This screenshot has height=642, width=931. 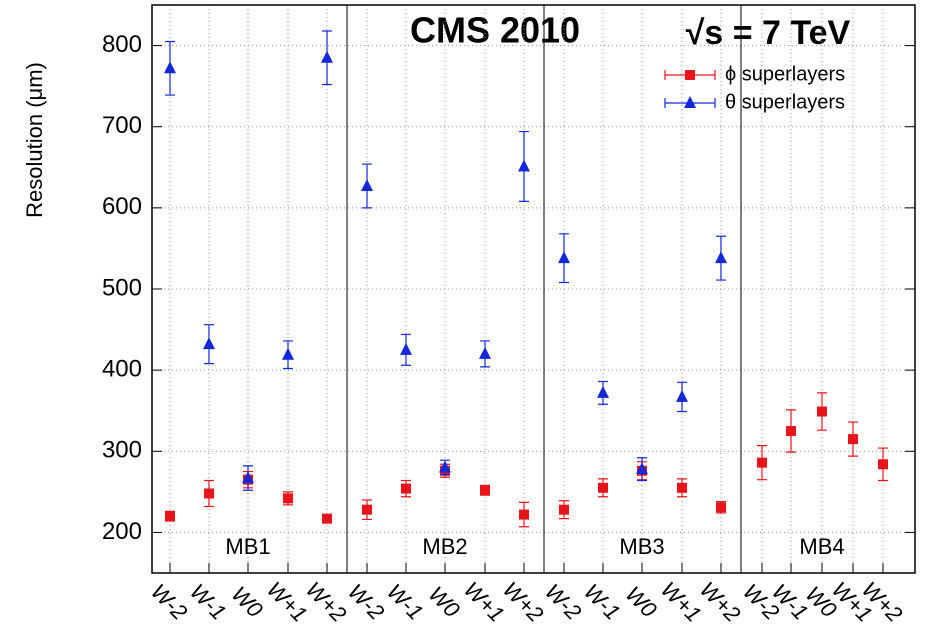 What do you see at coordinates (34, 140) in the screenshot?
I see `y-axis-label: Resolution (μm)` at bounding box center [34, 140].